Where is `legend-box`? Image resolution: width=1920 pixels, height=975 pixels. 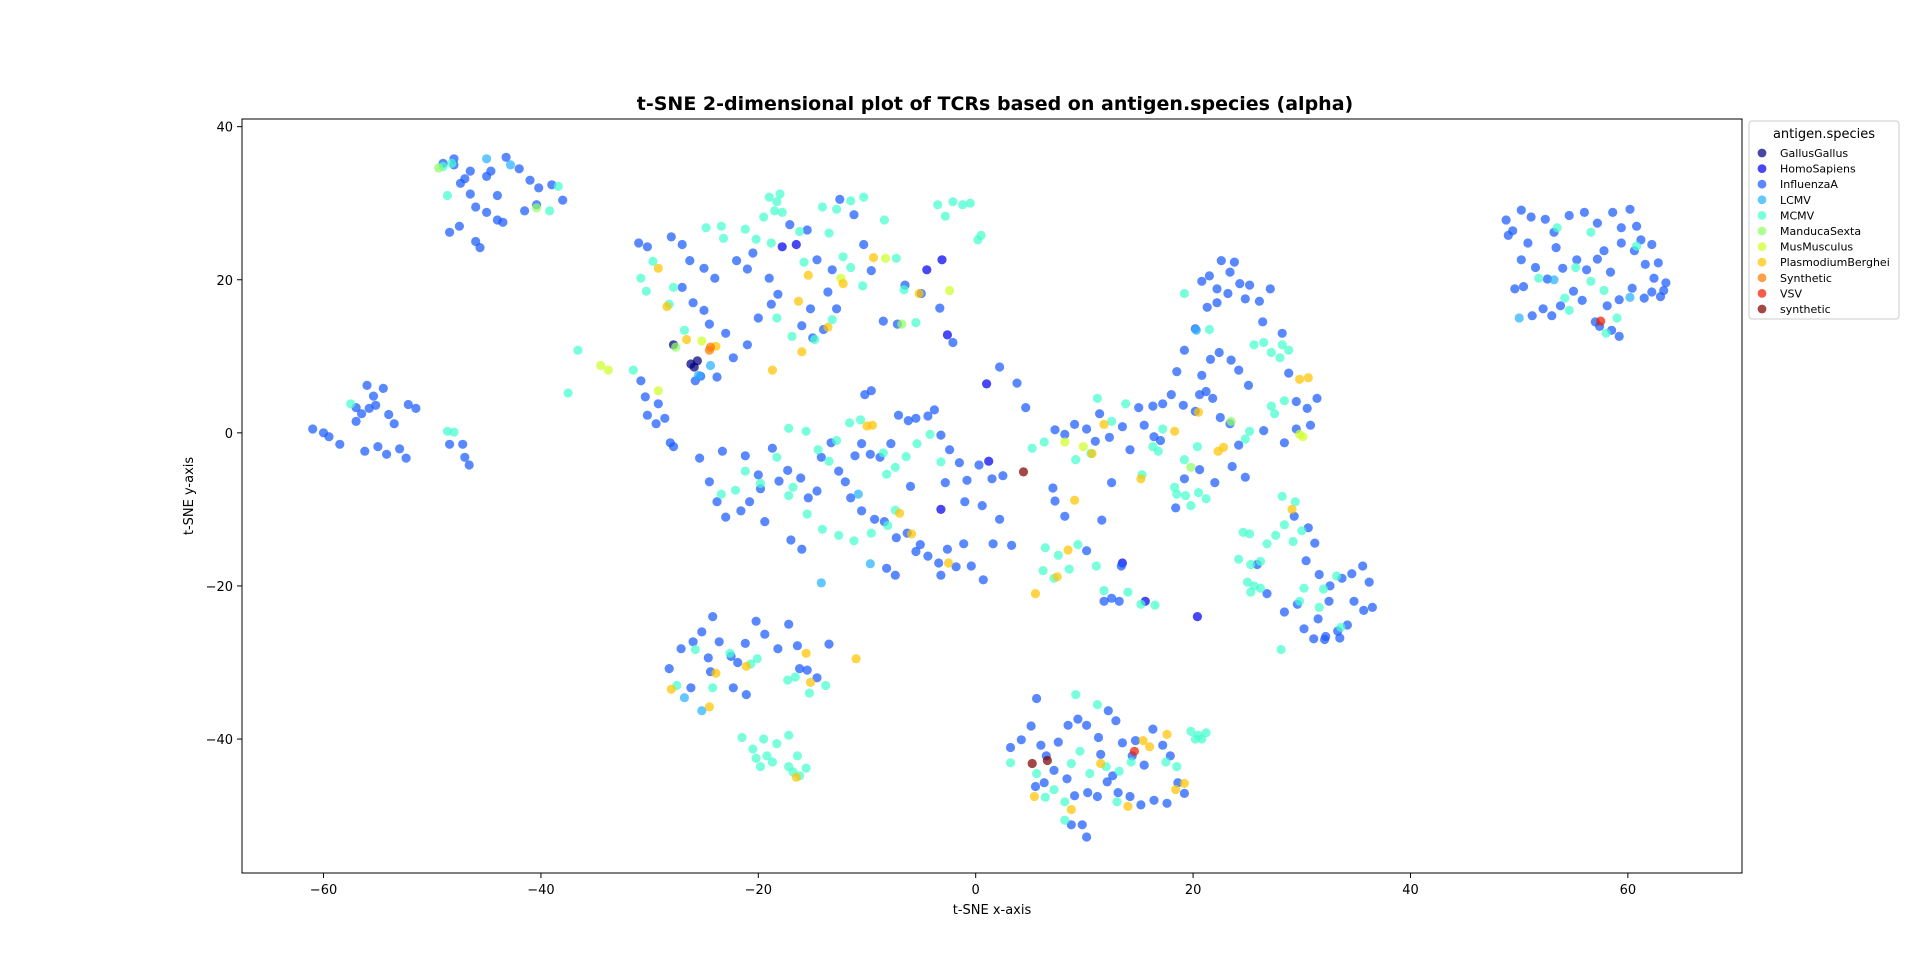
legend-box is located at coordinates (1824, 220).